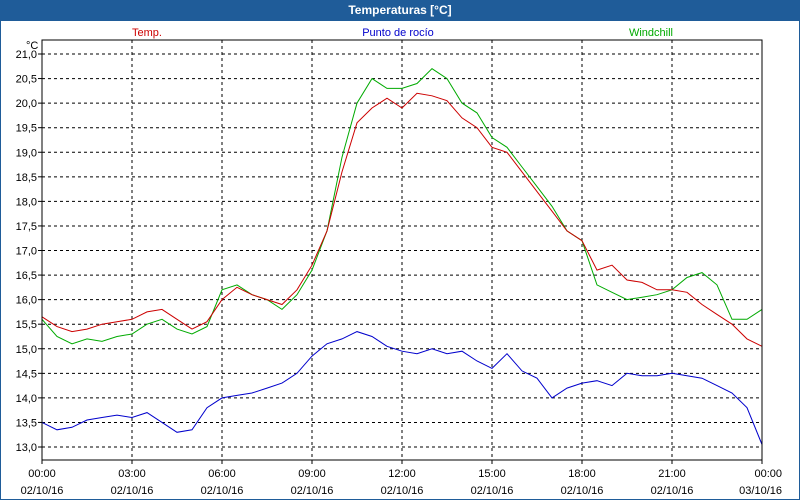 The width and height of the screenshot is (800, 500). Describe the element at coordinates (26, 129) in the screenshot. I see `y-tick-label: 19,5` at that location.